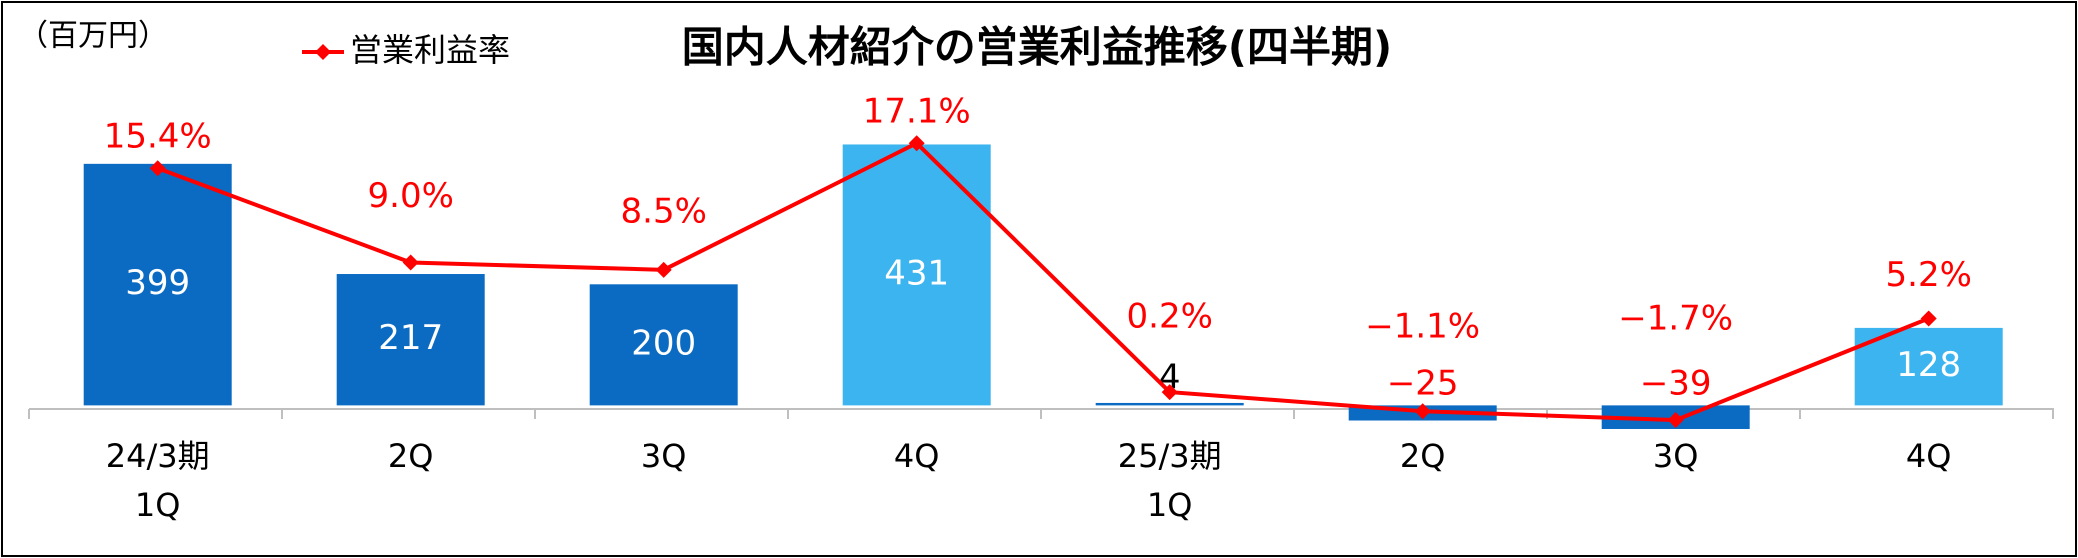 This screenshot has width=2078, height=558. What do you see at coordinates (1423, 384) in the screenshot?
I see `bar-value-label: −25` at bounding box center [1423, 384].